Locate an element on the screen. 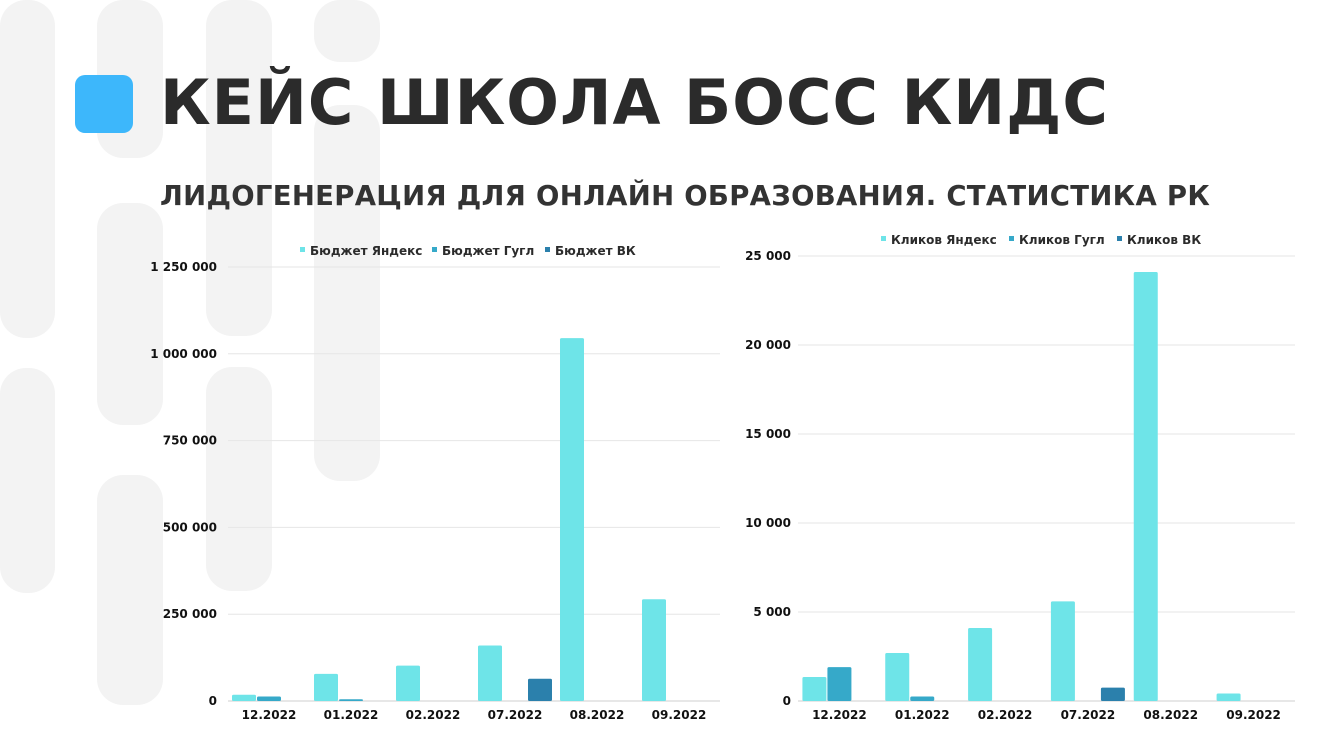 Image resolution: width=1340 pixels, height=754 pixels. y-tick-label: 1 250 000 is located at coordinates (183, 267).